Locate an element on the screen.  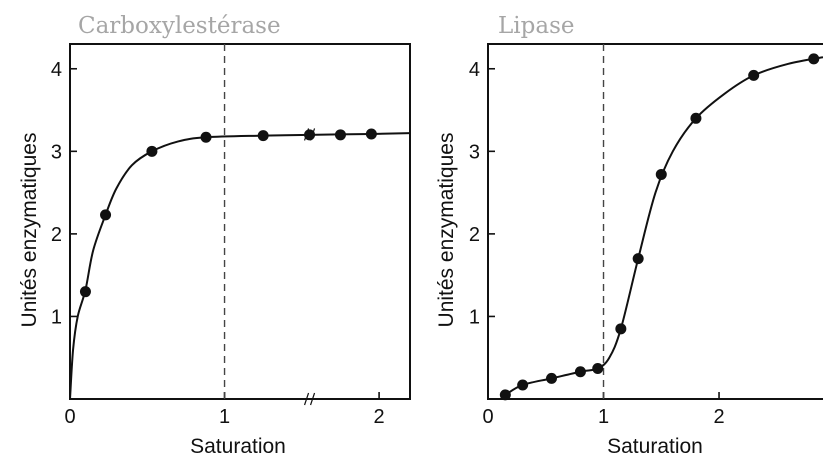
x-axis-break-mark is located at coordinates (309, 399).